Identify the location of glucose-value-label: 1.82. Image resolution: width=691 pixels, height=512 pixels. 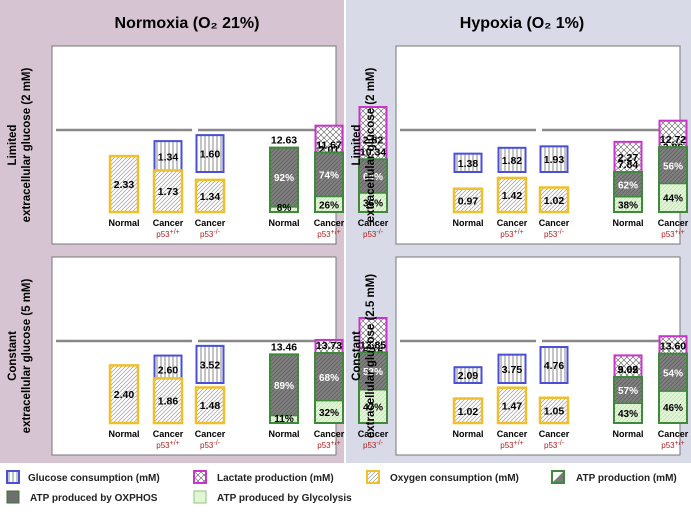
(512, 161).